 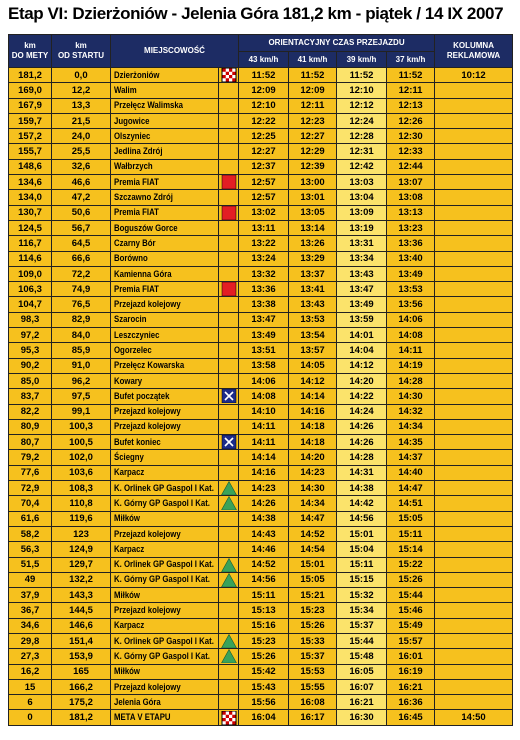 What do you see at coordinates (263, 580) in the screenshot?
I see `time: 14:56` at bounding box center [263, 580].